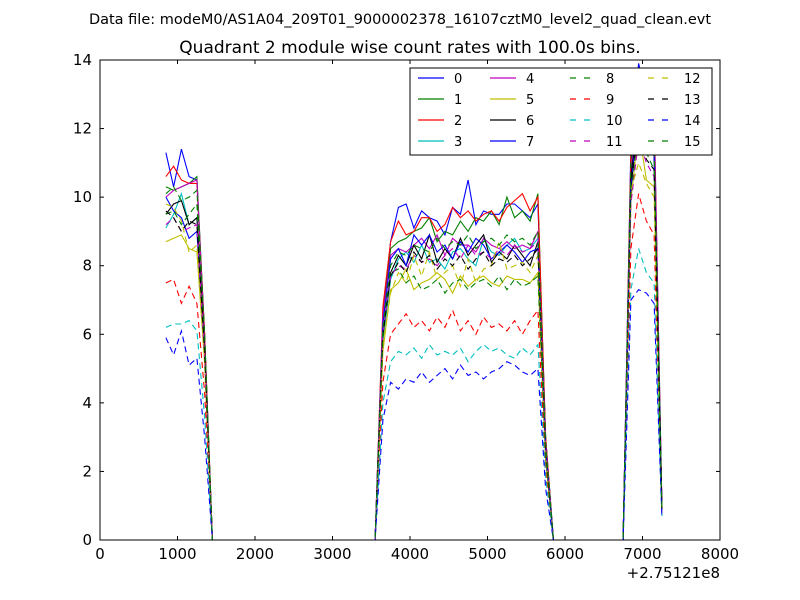  What do you see at coordinates (87, 334) in the screenshot?
I see `y-tick-label: 6` at bounding box center [87, 334].